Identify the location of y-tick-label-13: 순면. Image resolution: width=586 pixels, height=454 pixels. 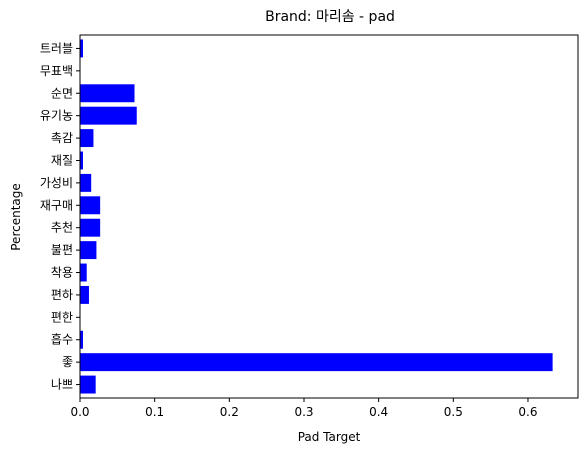
(62, 93).